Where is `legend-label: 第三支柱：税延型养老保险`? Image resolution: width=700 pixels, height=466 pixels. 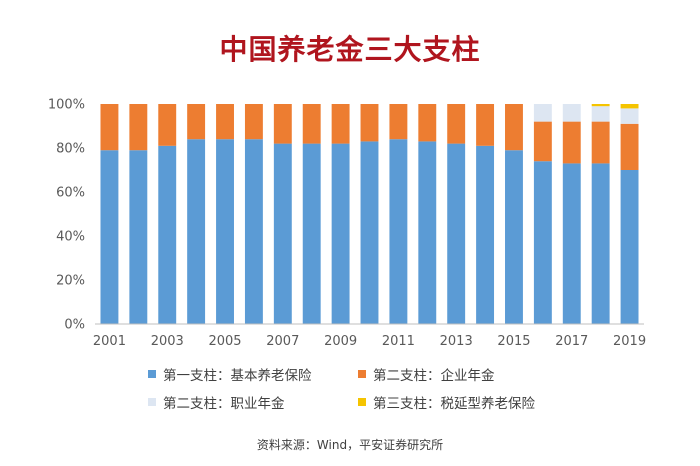 legend-label: 第三支柱：税延型养老保险 is located at coordinates (454, 404).